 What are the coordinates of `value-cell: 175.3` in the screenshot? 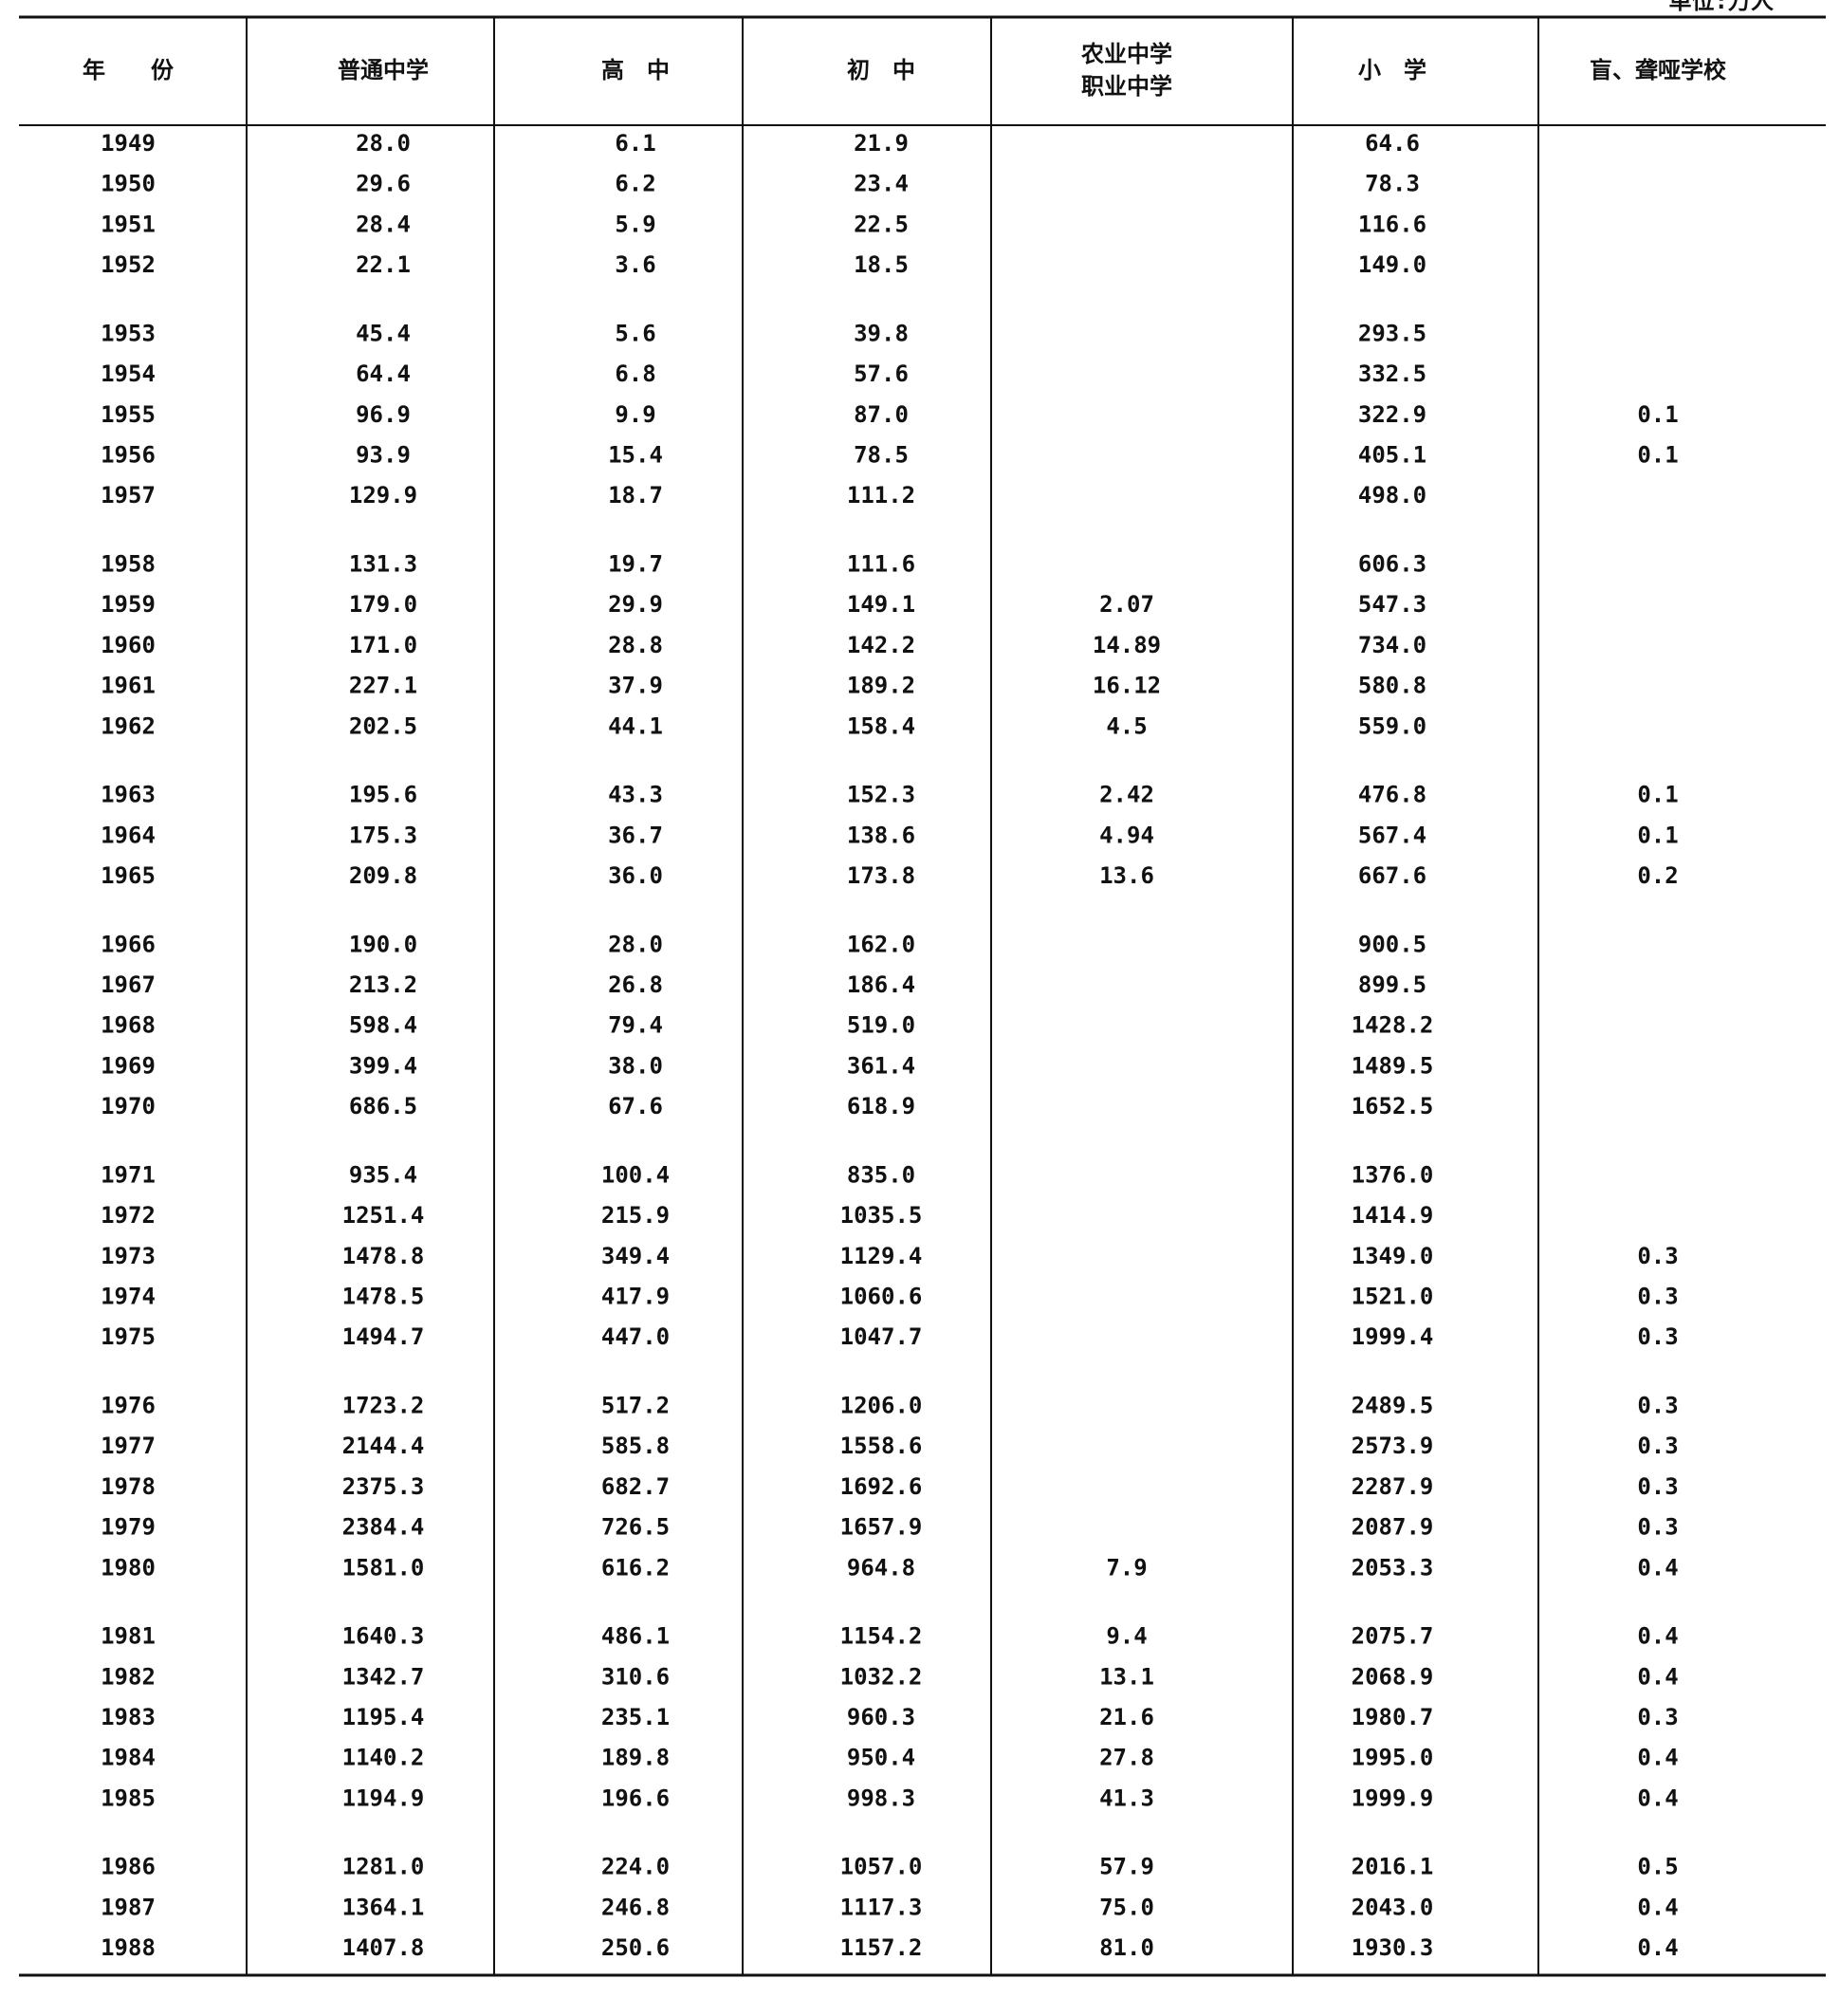 It's located at (383, 835).